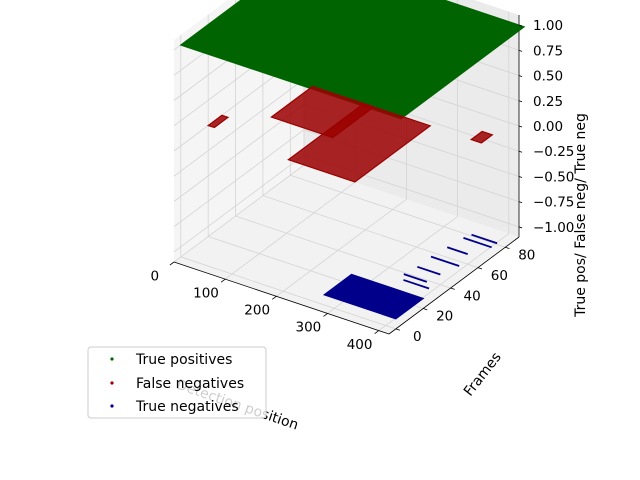  Describe the element at coordinates (483, 375) in the screenshot. I see `y-axis-label: Frames` at that location.